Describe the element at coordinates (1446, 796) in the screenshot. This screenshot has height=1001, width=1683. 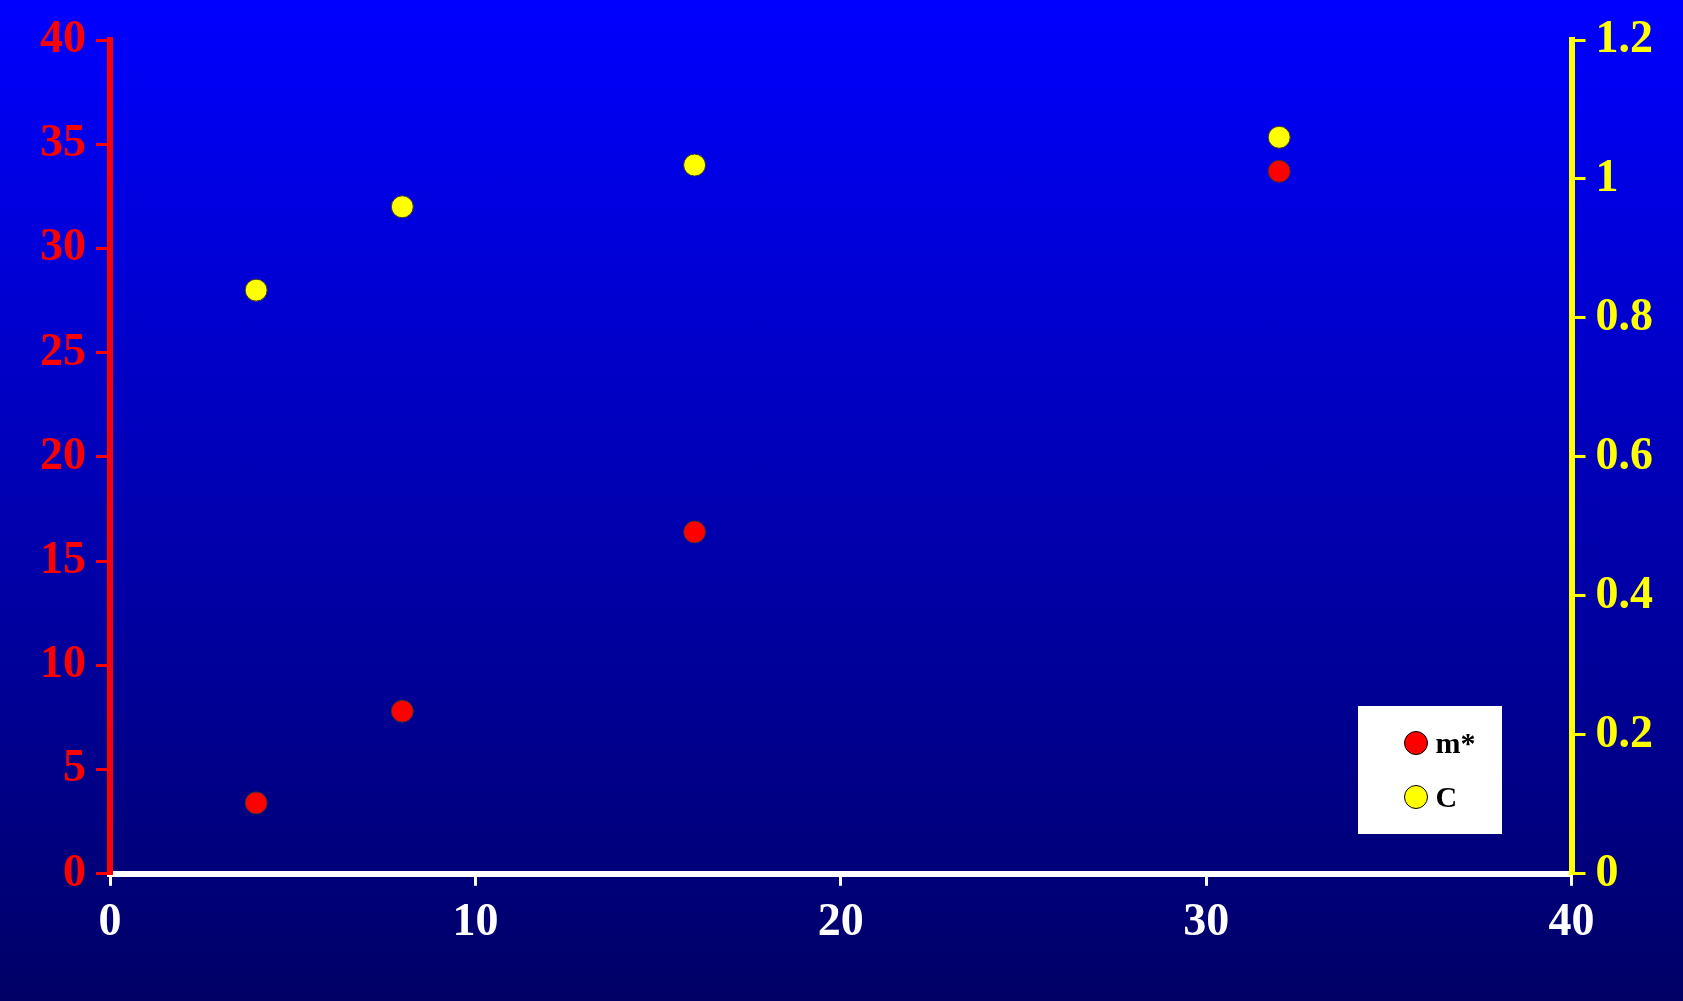
I see `legend-label: C` at that location.